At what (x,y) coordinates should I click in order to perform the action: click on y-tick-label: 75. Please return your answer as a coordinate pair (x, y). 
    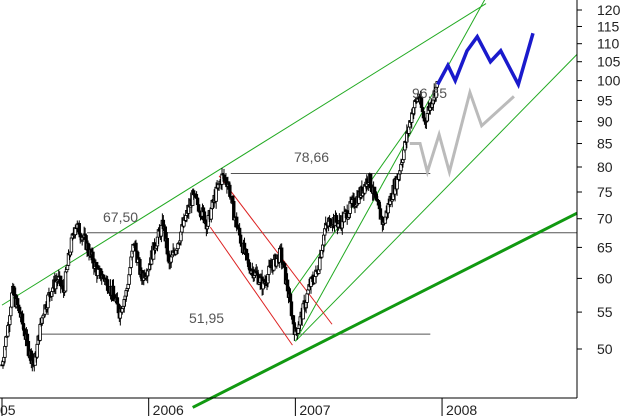
    Looking at the image, I should click on (605, 192).